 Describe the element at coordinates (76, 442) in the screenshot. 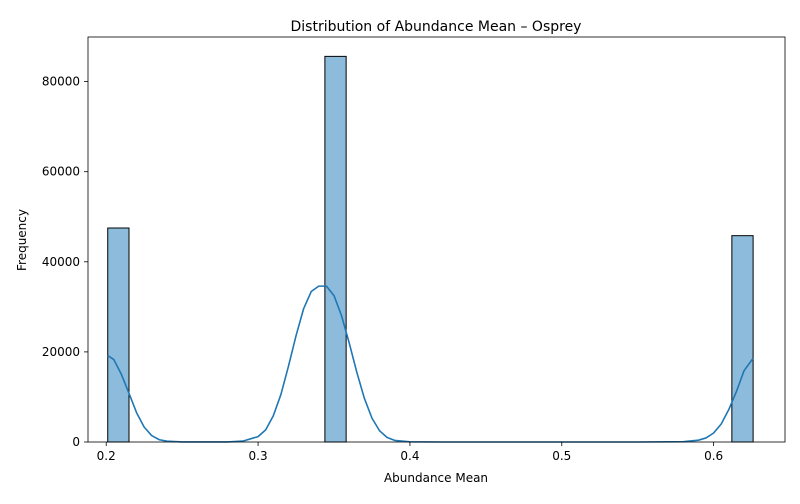

I see `y-tick-label: 0` at that location.